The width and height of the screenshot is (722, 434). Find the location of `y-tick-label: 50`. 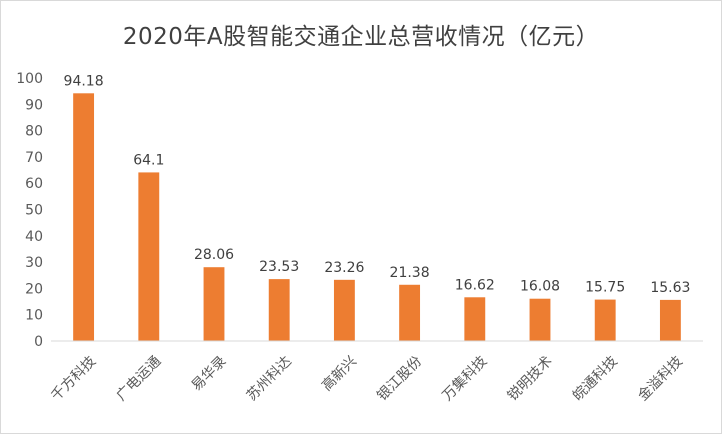

y-tick-label: 50 is located at coordinates (34, 211).